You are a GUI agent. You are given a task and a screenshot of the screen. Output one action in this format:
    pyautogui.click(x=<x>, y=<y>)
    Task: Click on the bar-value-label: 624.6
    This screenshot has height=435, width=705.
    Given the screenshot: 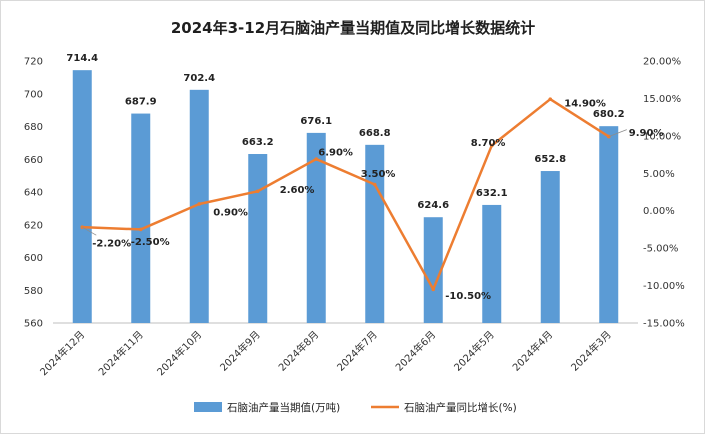 What is the action you would take?
    pyautogui.click(x=433, y=205)
    